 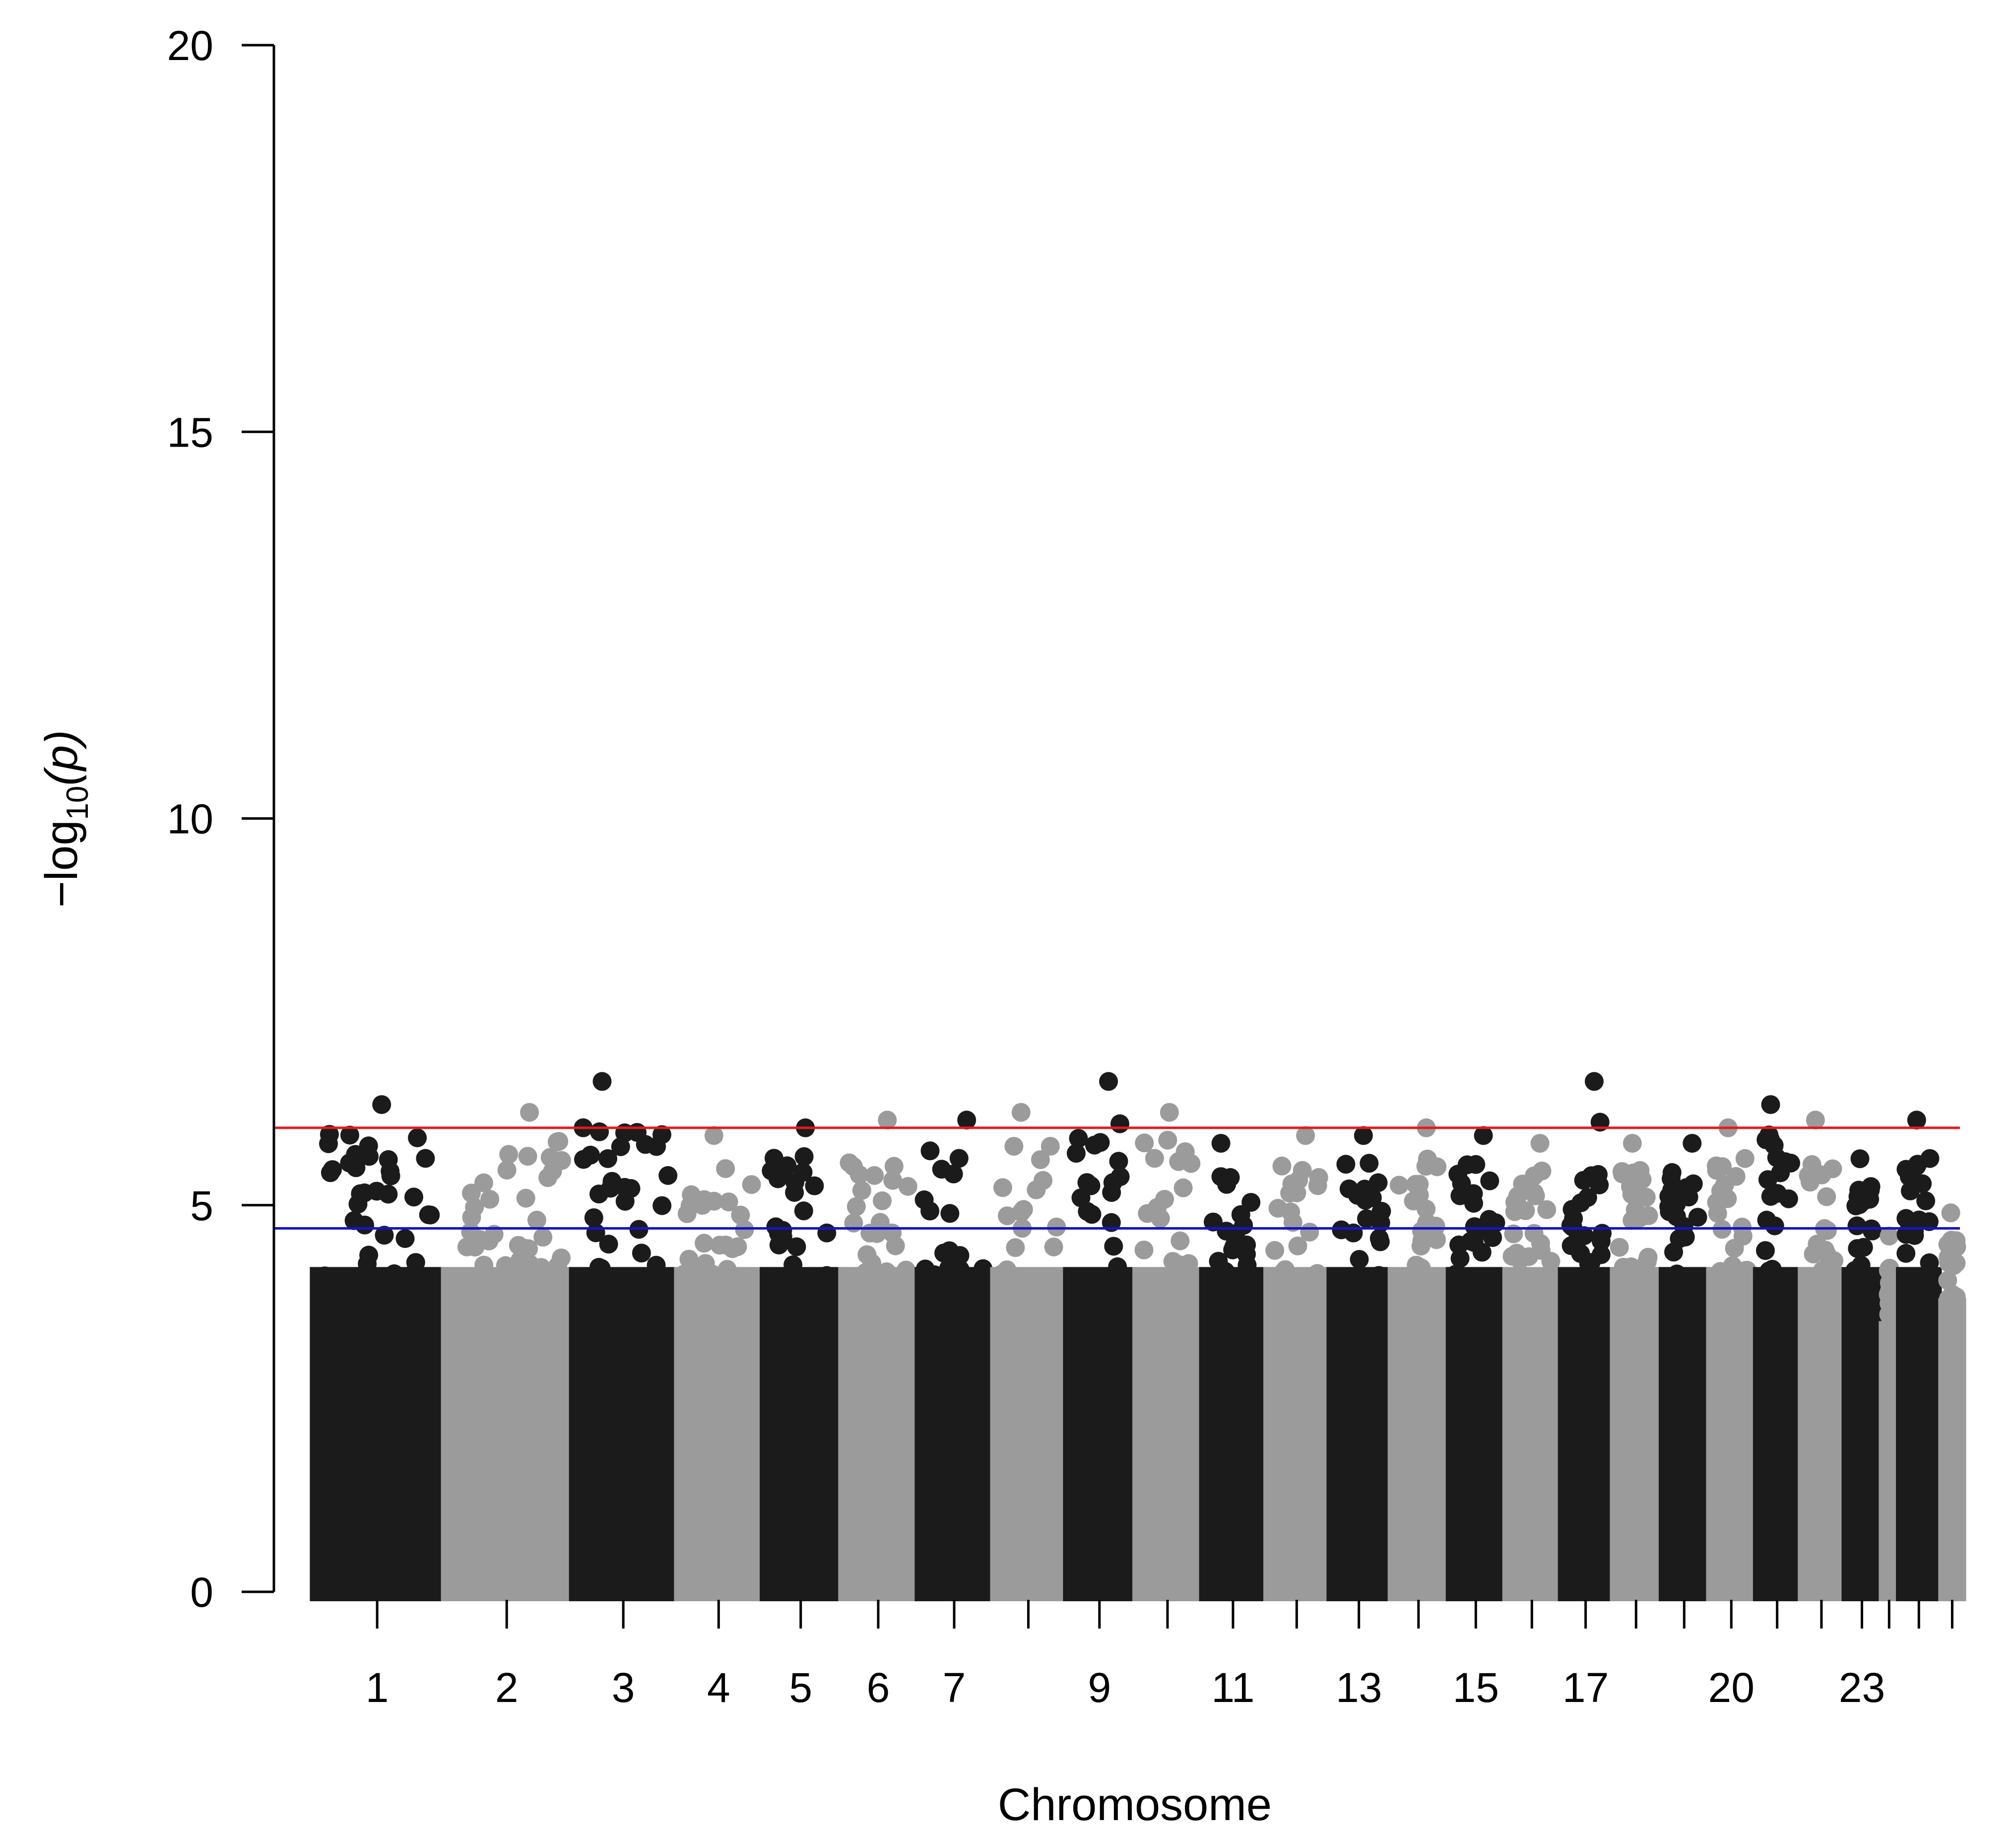 I want to click on y-tick-label: 0, so click(x=201, y=1593).